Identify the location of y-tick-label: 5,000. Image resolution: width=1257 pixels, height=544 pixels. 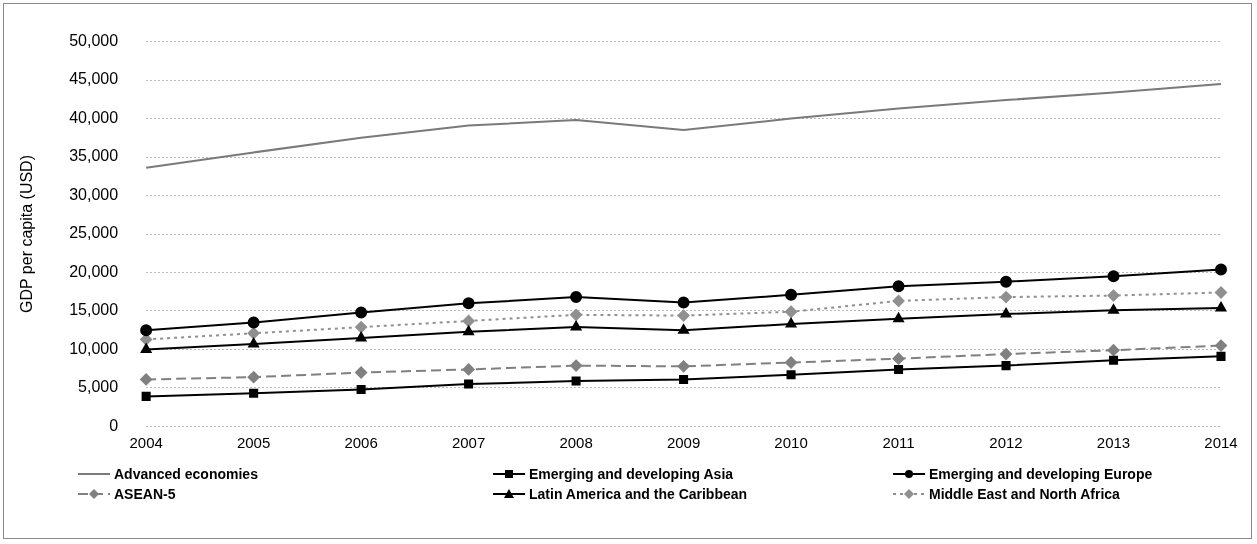
(98, 387).